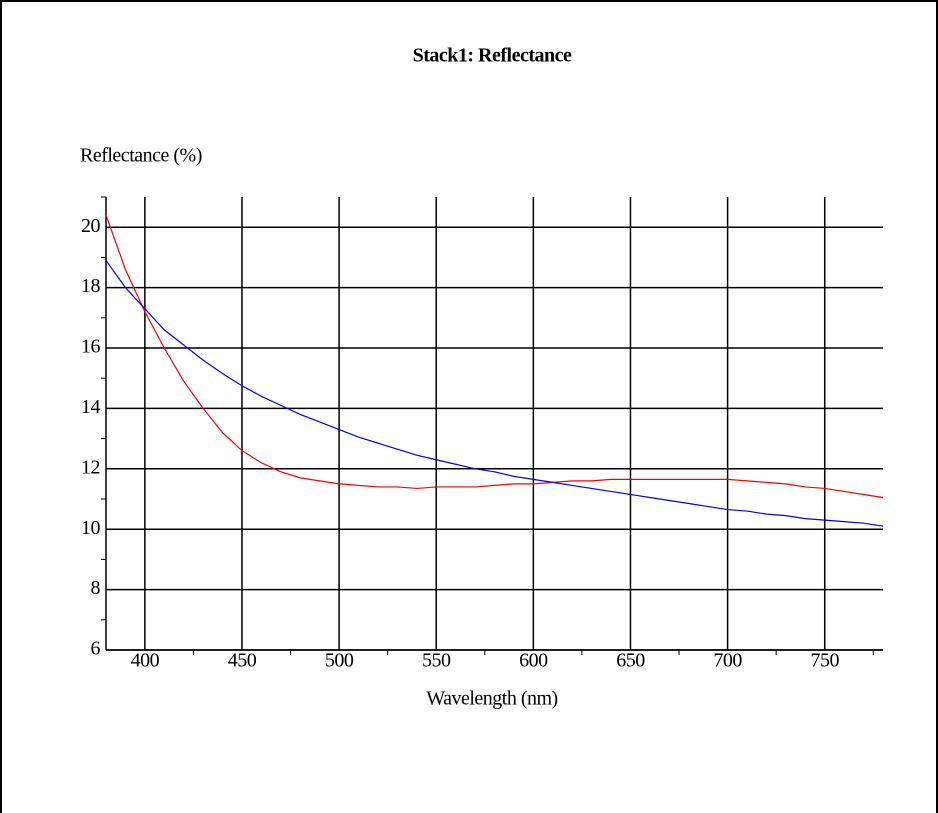 The width and height of the screenshot is (938, 813). I want to click on x-tick-label: 500, so click(339, 661).